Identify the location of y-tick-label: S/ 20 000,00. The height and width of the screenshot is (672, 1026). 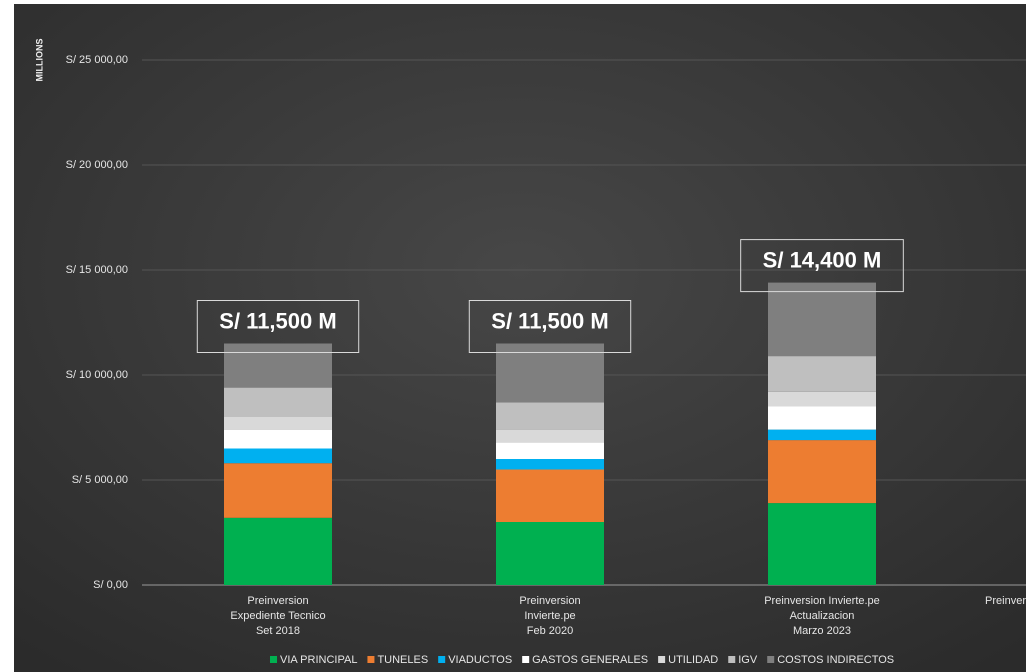
(97, 165).